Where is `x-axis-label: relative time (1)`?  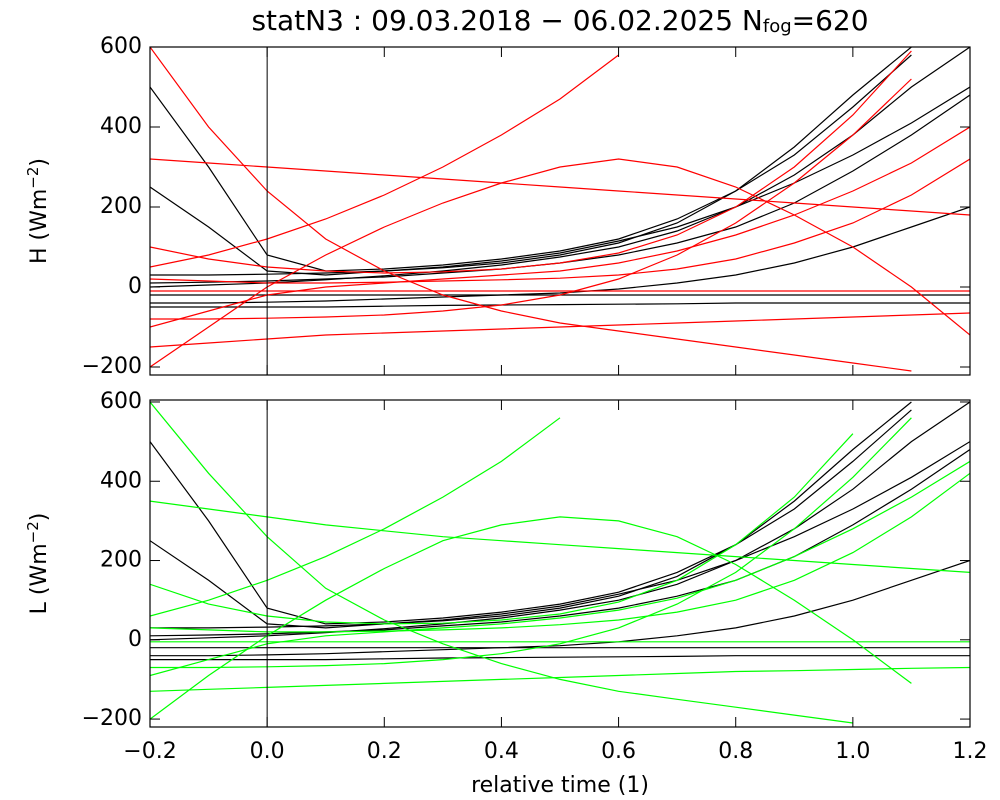 x-axis-label: relative time (1) is located at coordinates (560, 785).